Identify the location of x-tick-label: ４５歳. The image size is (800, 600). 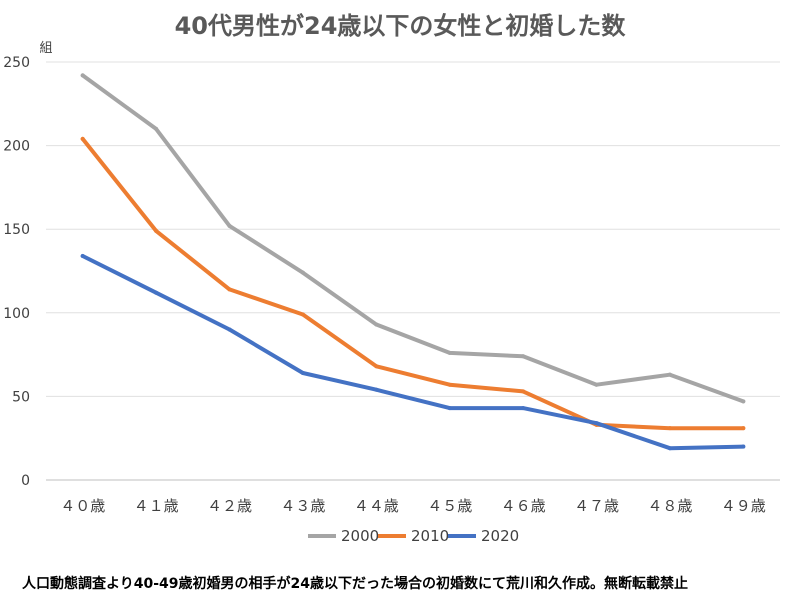
(449, 506).